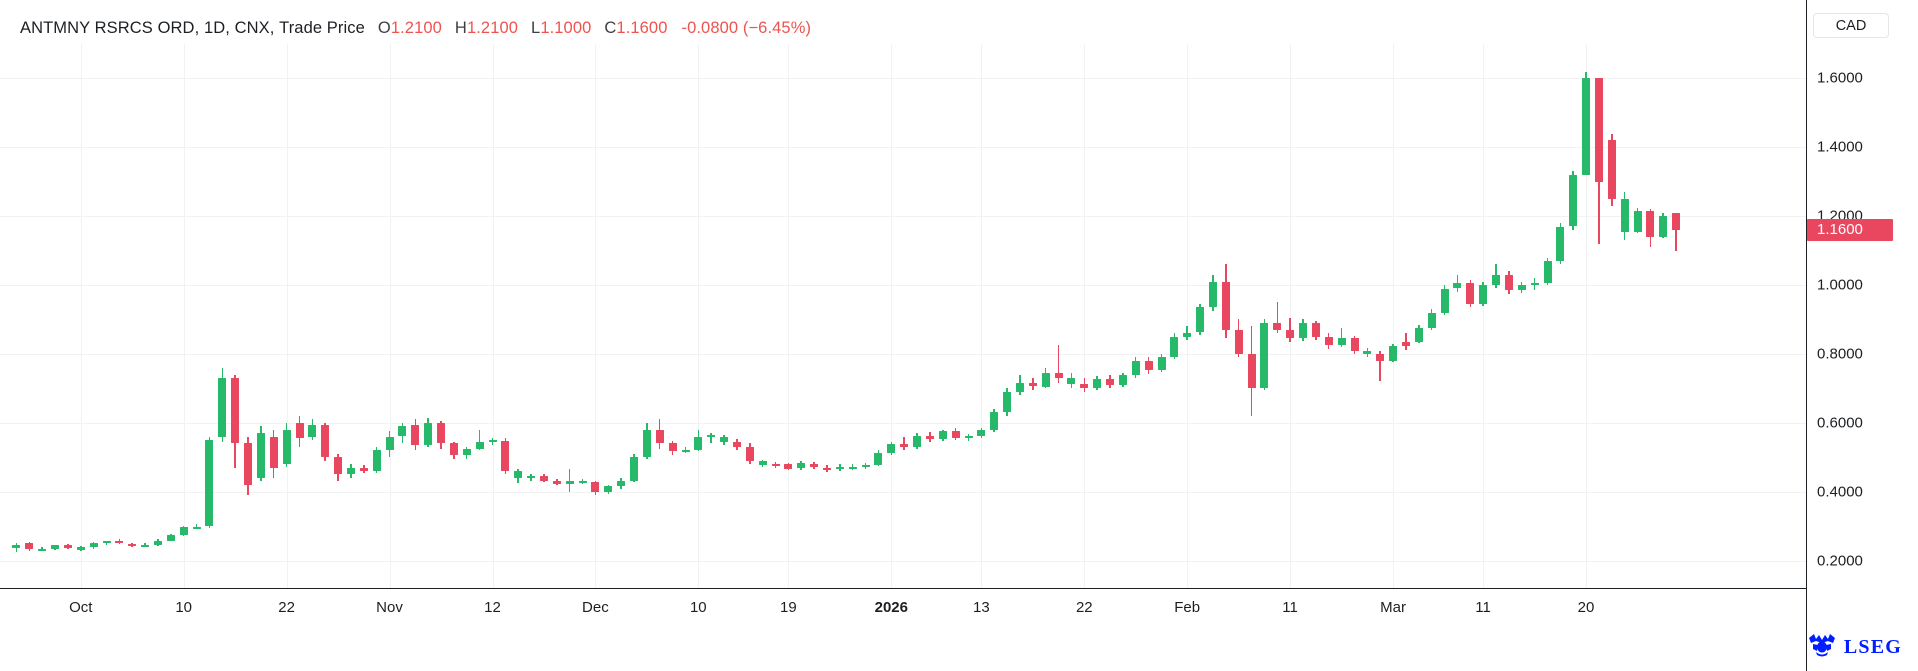  Describe the element at coordinates (214, 27) in the screenshot. I see `legend-interval: 1D` at that location.